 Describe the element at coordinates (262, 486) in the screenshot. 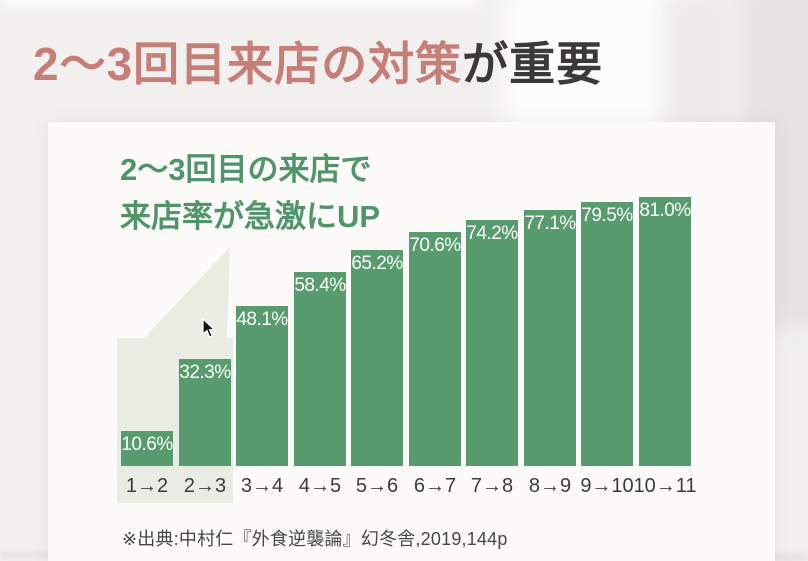

I see `x-axis-label: 3→4` at that location.